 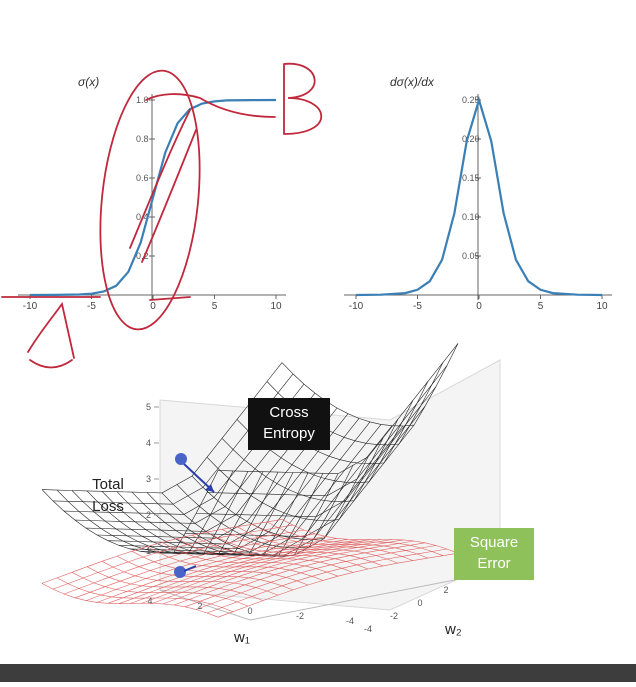 What do you see at coordinates (163, 186) in the screenshot?
I see `ink-stroke-mid` at bounding box center [163, 186].